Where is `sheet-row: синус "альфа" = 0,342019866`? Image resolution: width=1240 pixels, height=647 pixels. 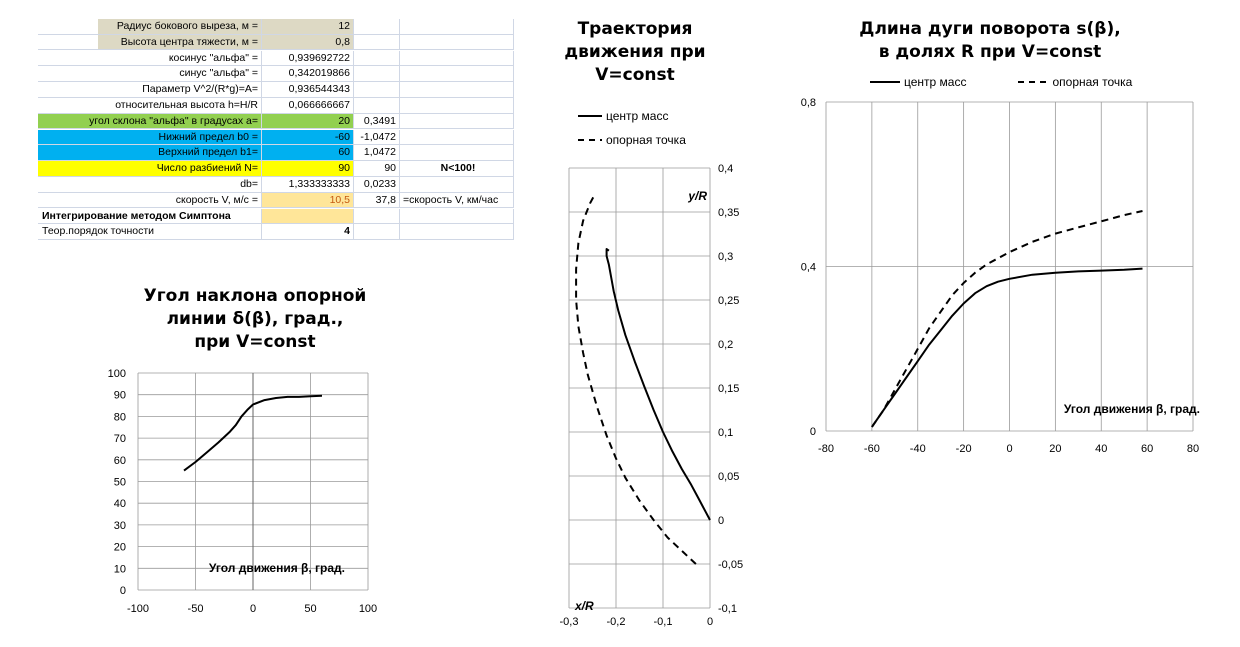 sheet-row: синус "альфа" = 0,342019866 is located at coordinates (276, 74).